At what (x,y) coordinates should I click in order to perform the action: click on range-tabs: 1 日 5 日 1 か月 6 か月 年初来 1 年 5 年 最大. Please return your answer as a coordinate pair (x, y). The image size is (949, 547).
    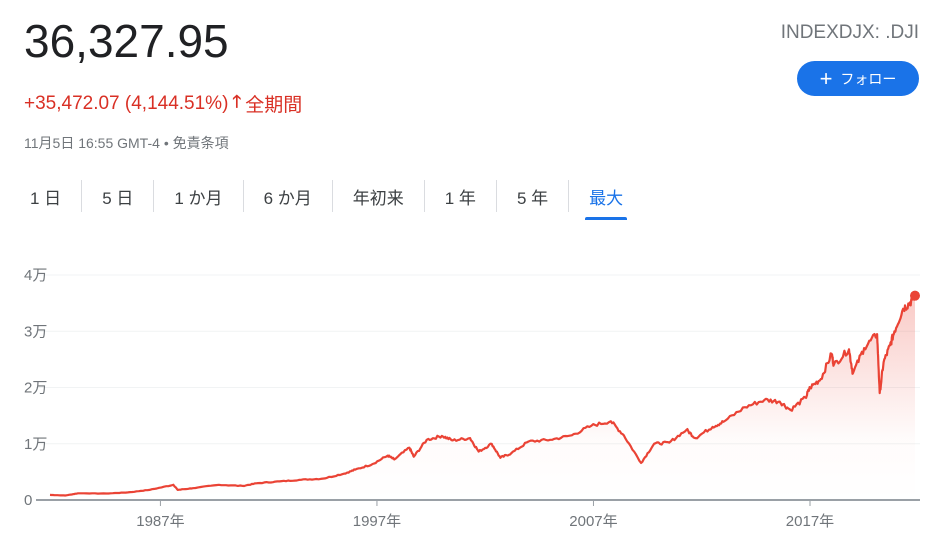
    Looking at the image, I should click on (326, 200).